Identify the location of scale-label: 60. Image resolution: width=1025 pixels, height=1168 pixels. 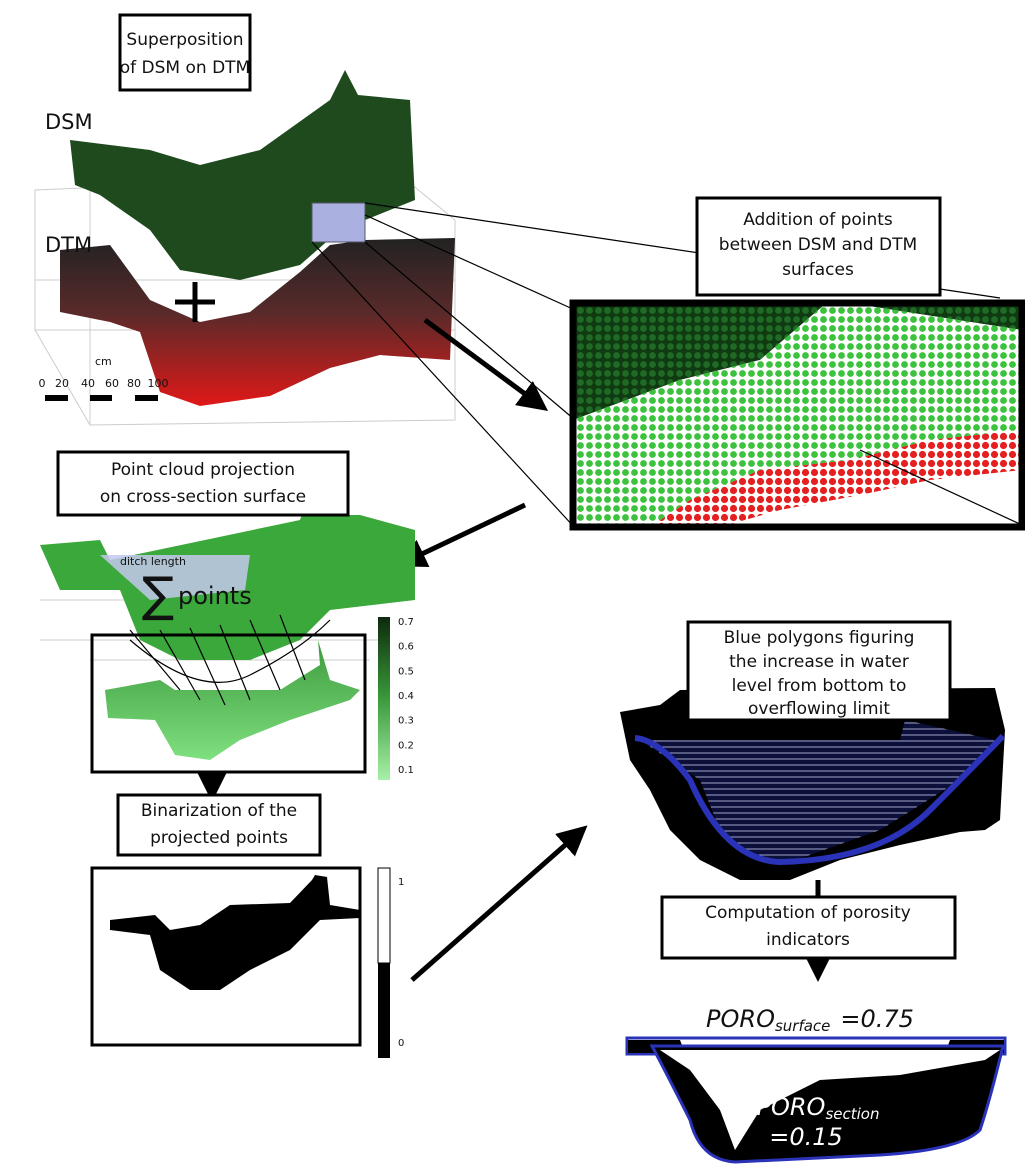
(112, 383).